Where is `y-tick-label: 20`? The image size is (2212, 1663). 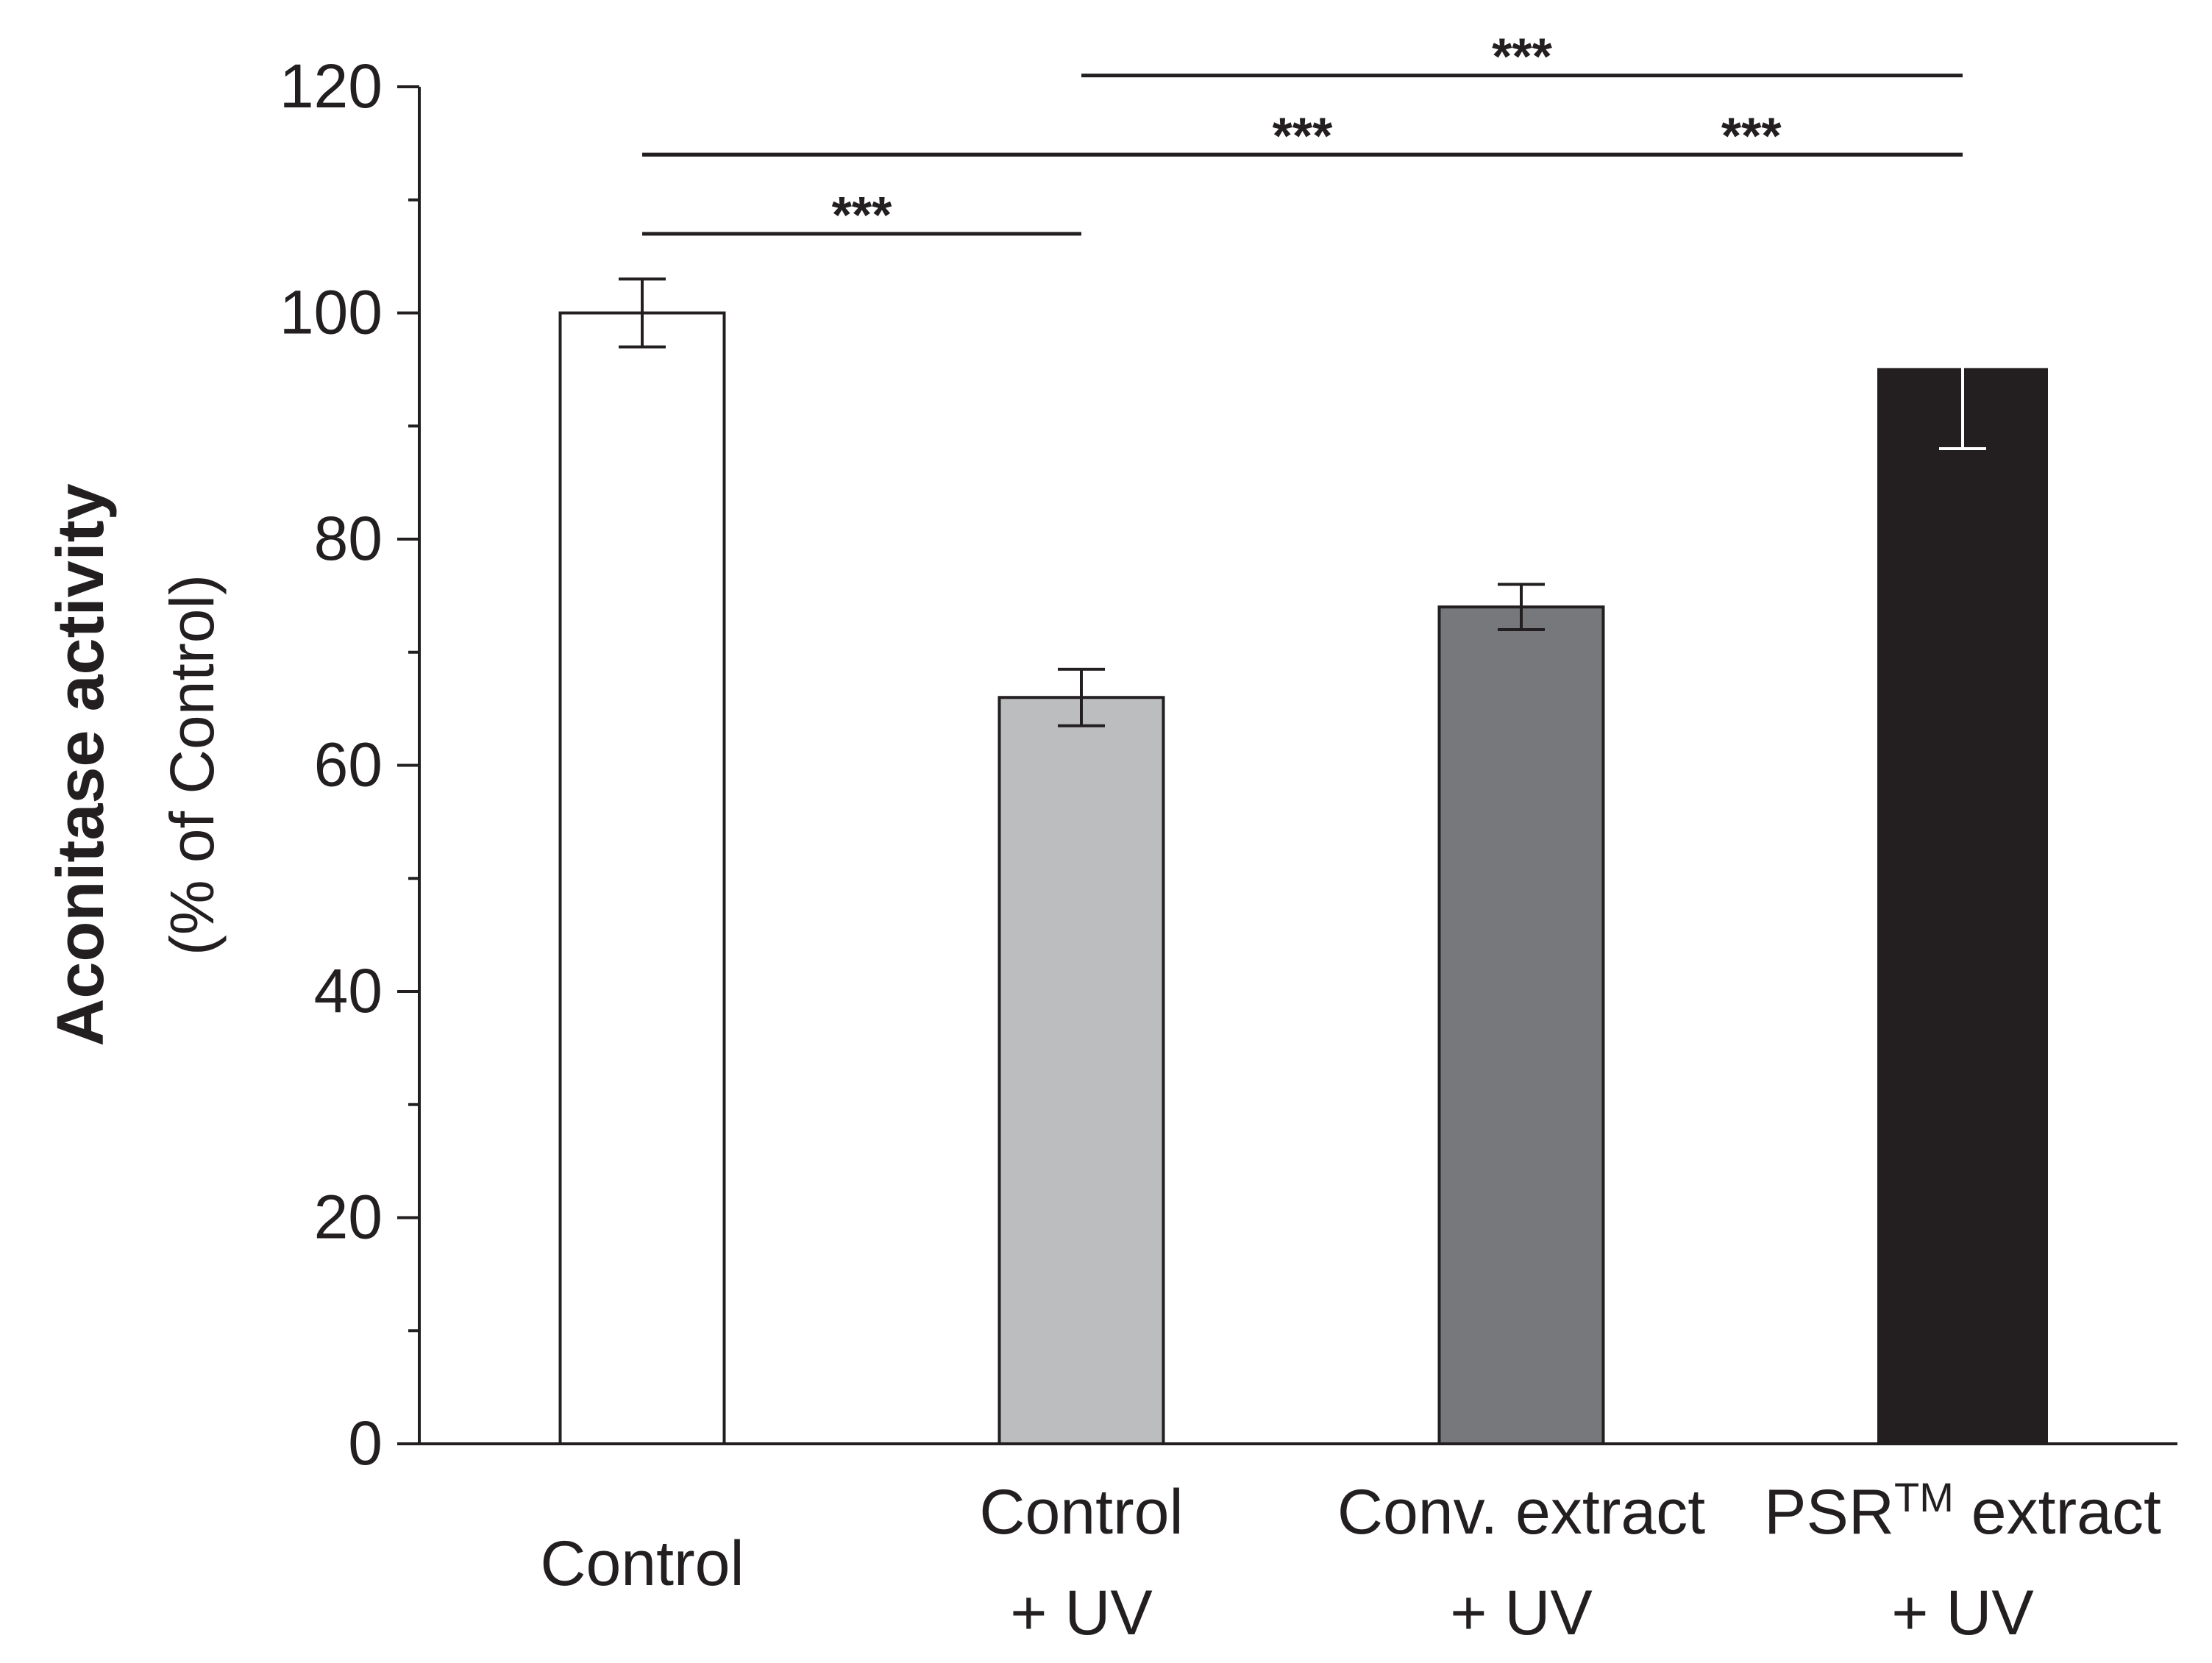 y-tick-label: 20 is located at coordinates (348, 1217).